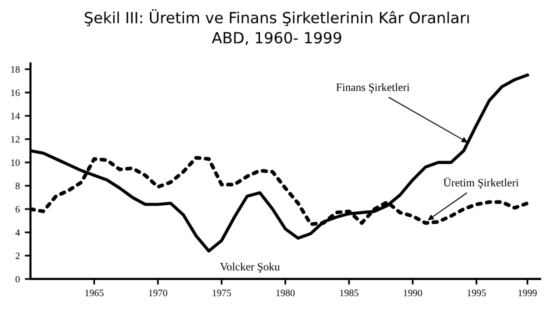  Describe the element at coordinates (15, 92) in the screenshot. I see `y-tick-label: 16` at that location.